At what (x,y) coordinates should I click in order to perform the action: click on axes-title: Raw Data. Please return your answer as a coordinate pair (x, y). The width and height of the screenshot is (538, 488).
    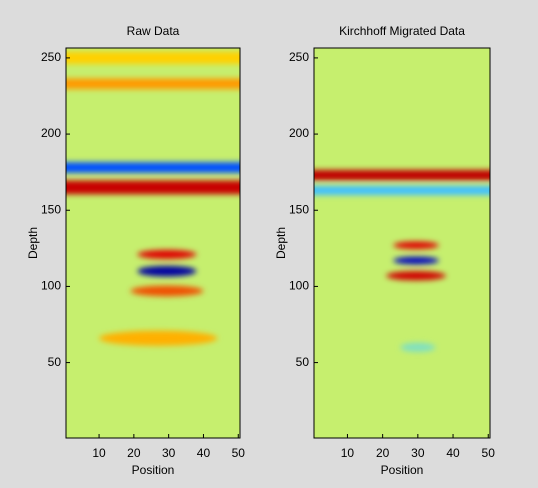
    Looking at the image, I should click on (153, 31).